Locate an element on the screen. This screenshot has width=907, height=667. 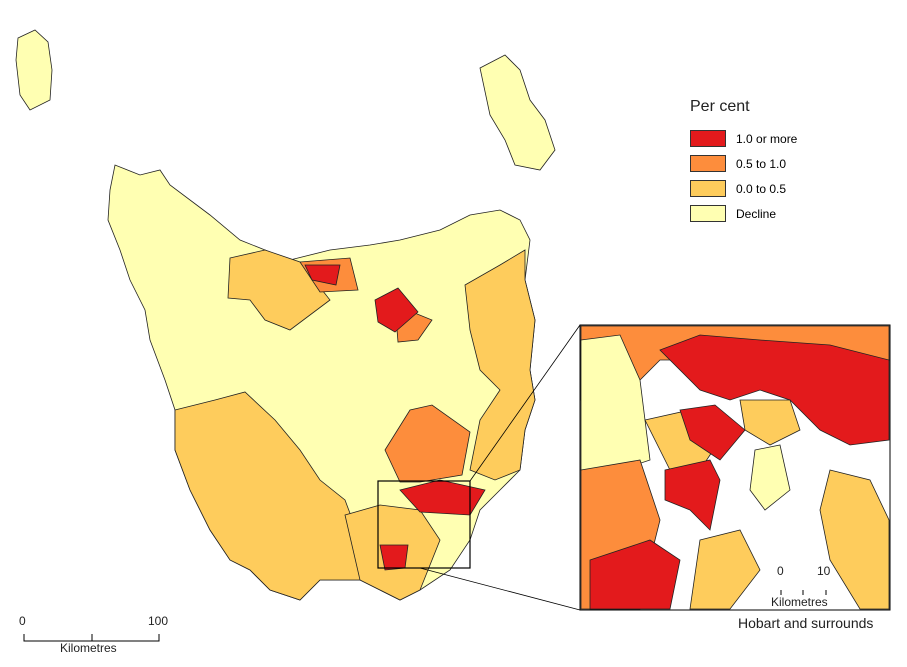
legend-item: 0.0 to 0.5 is located at coordinates (738, 188).